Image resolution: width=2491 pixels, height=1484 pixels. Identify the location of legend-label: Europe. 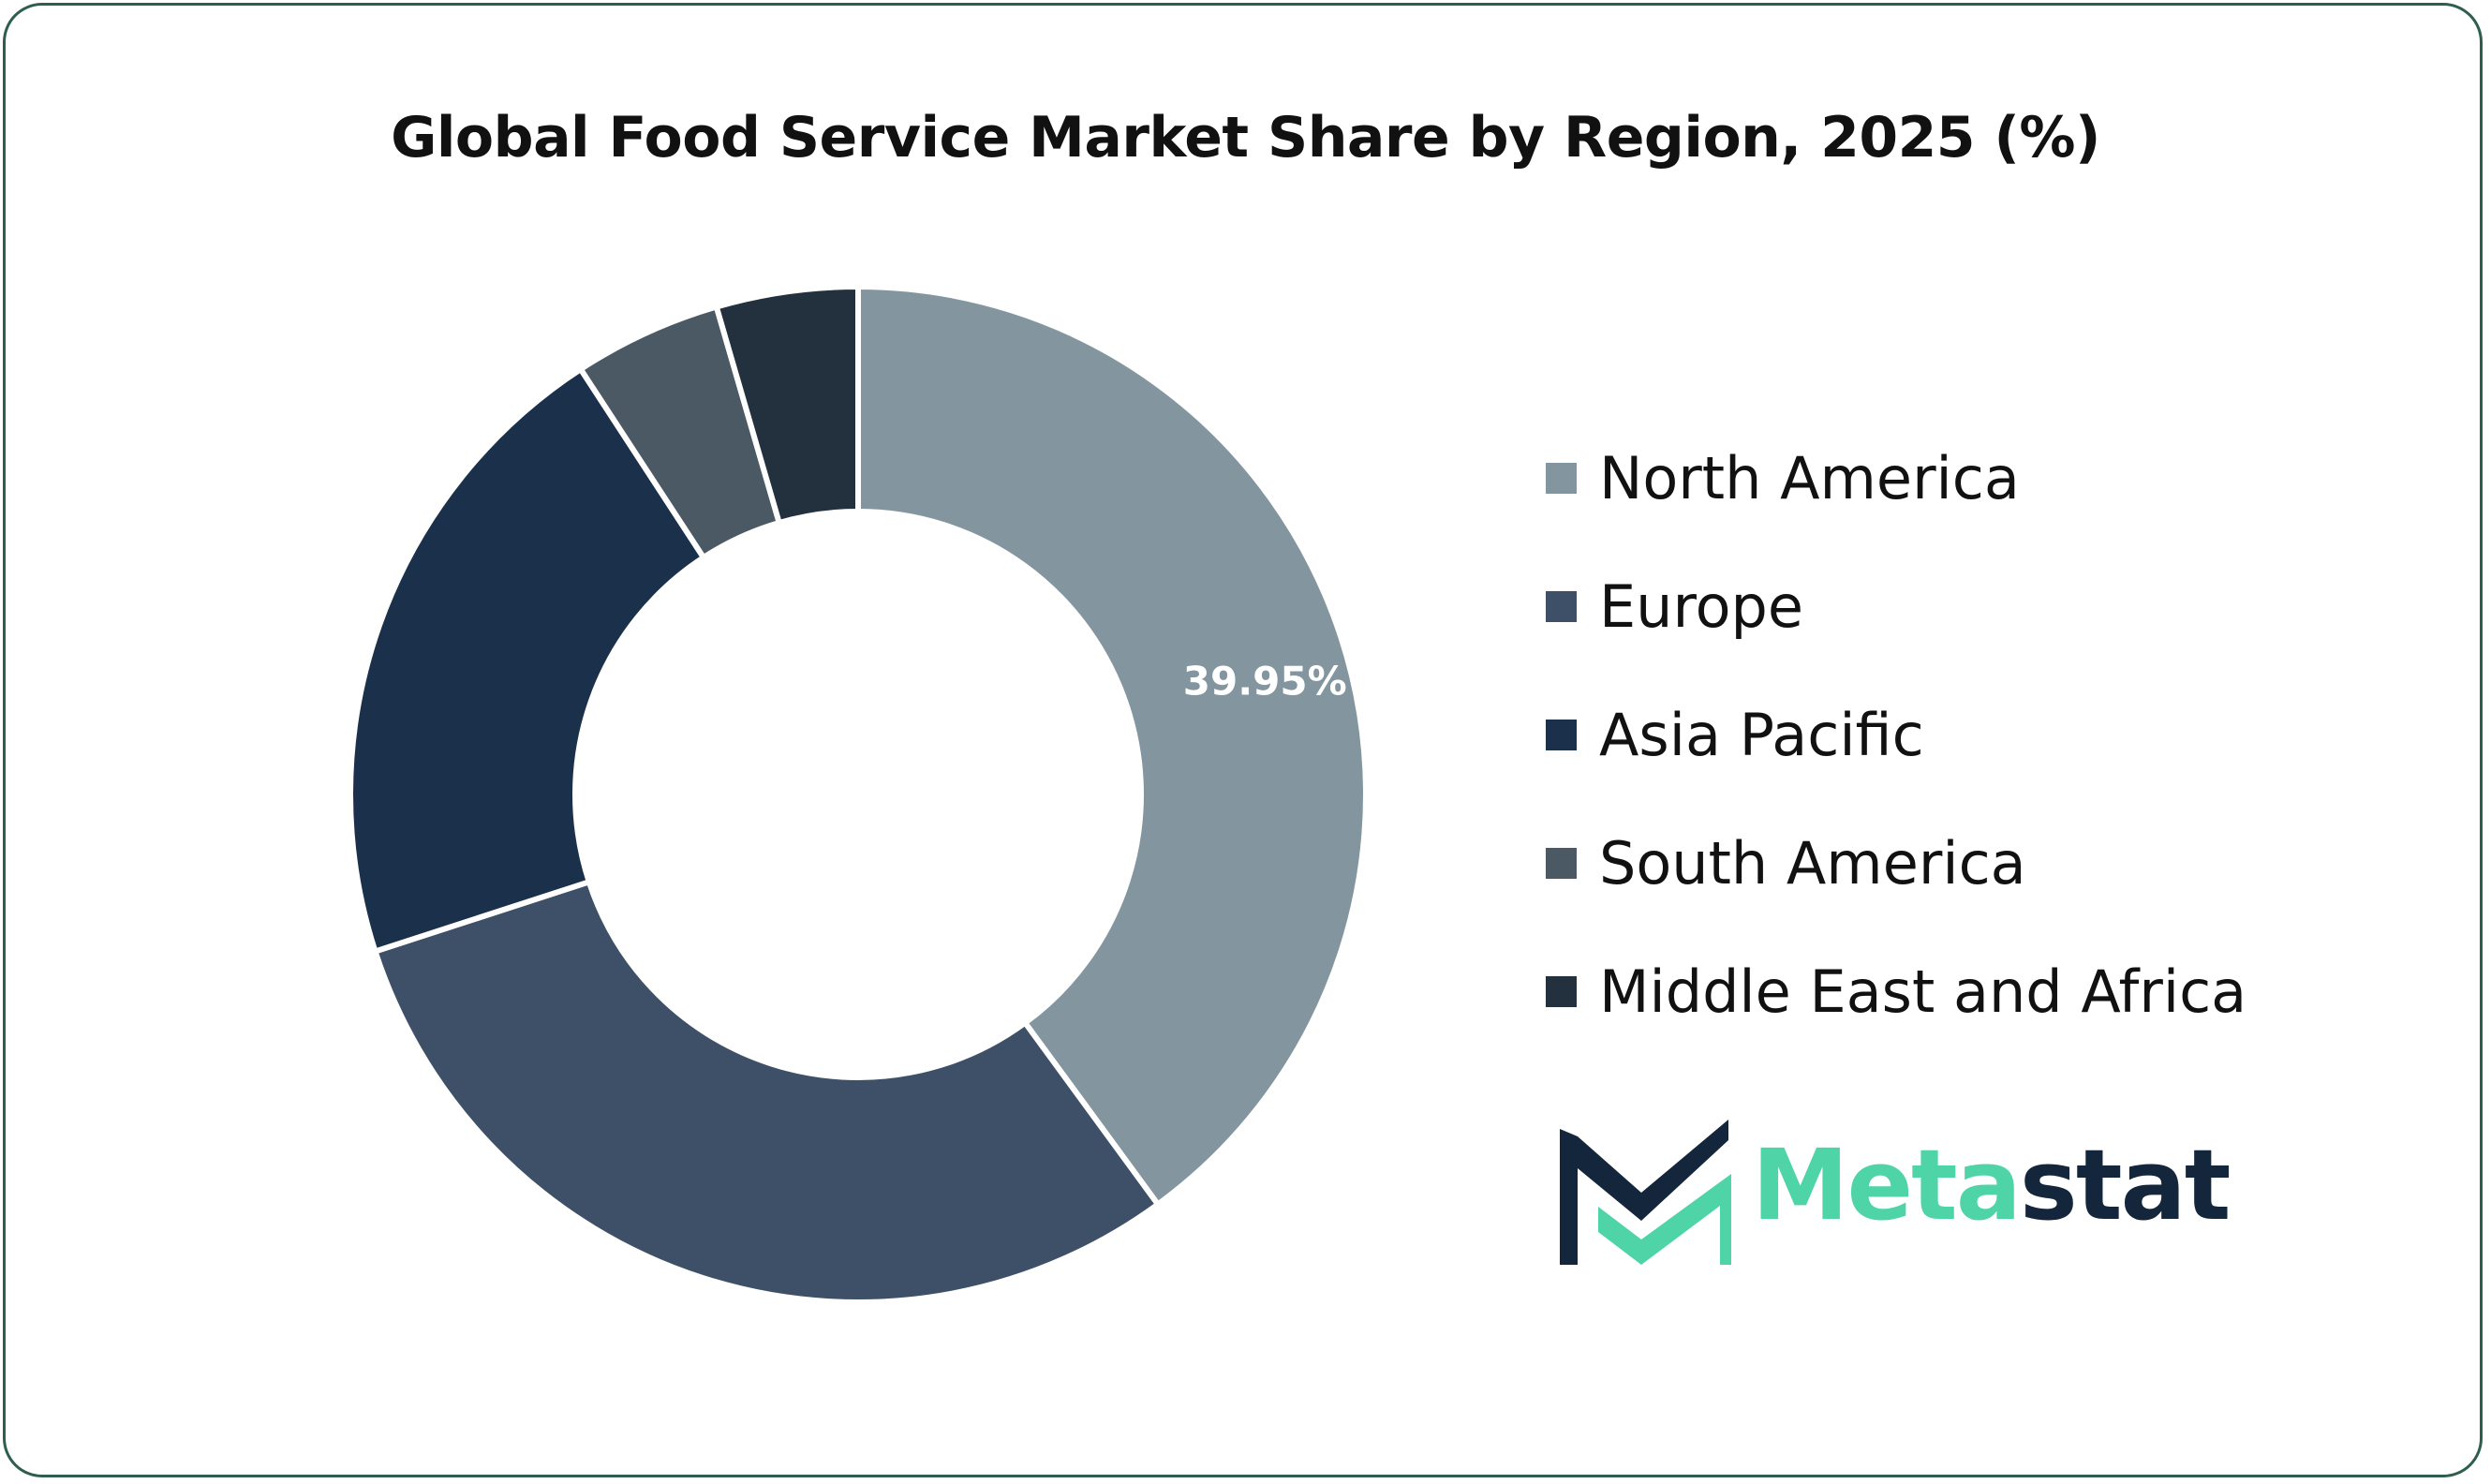
(1702, 606).